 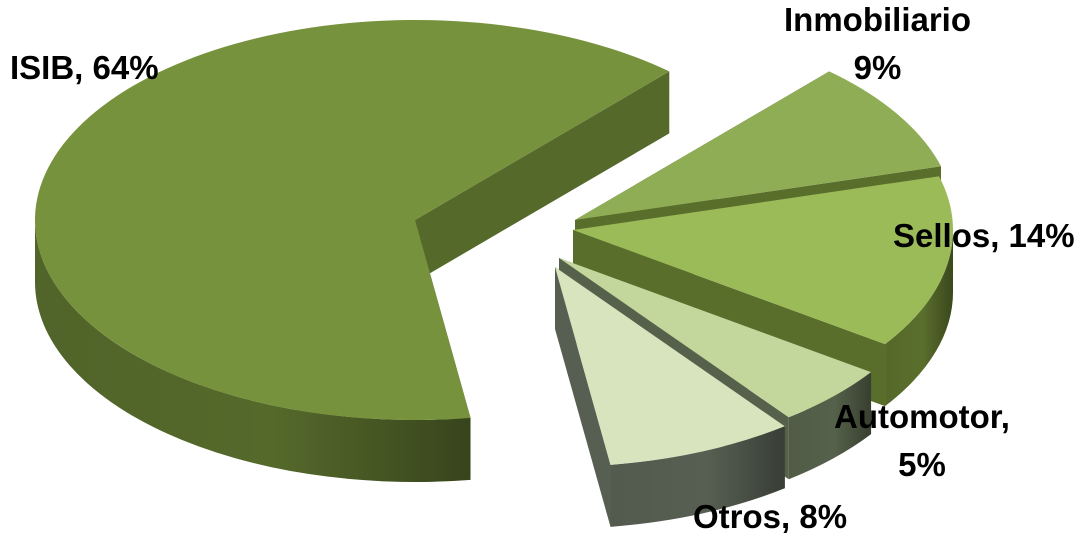 What do you see at coordinates (922, 441) in the screenshot?
I see `slice-label-automotor: Automotor, 5%` at bounding box center [922, 441].